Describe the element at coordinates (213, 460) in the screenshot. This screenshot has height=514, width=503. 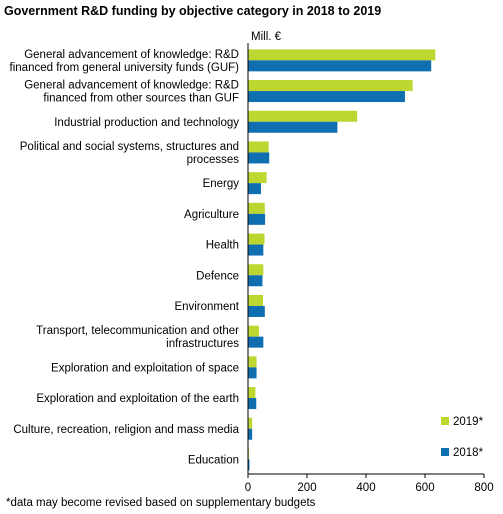
I see `category-label: Education` at that location.